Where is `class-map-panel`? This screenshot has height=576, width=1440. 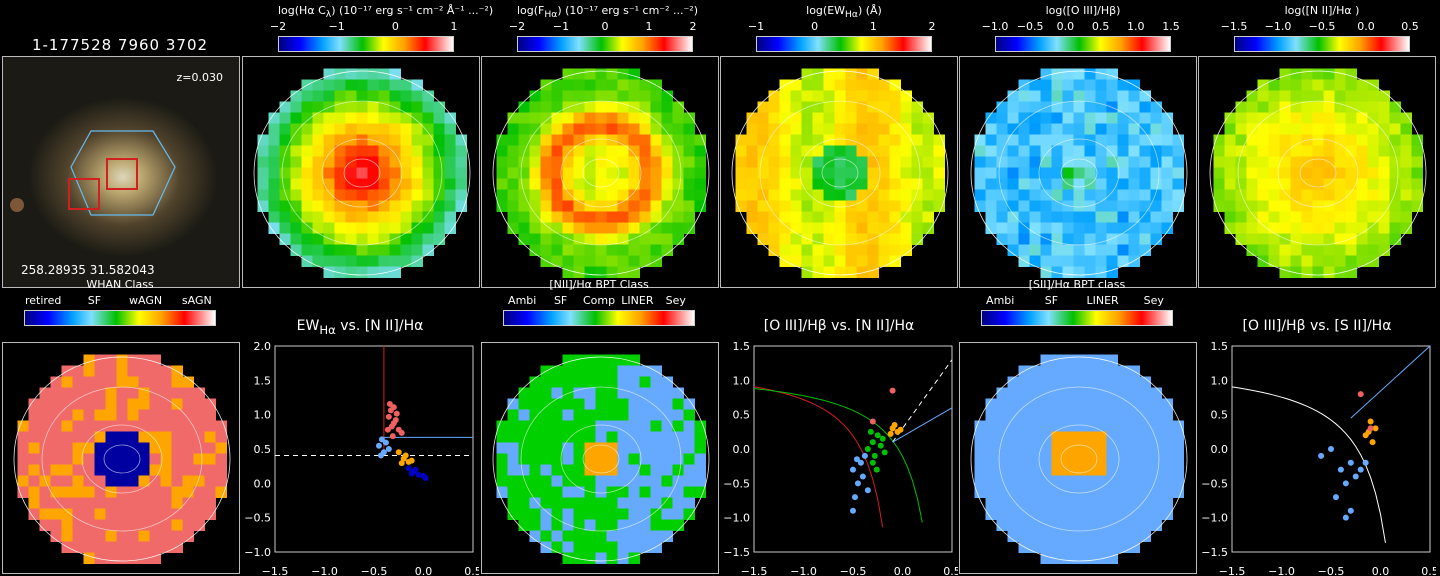 class-map-panel is located at coordinates (121, 458).